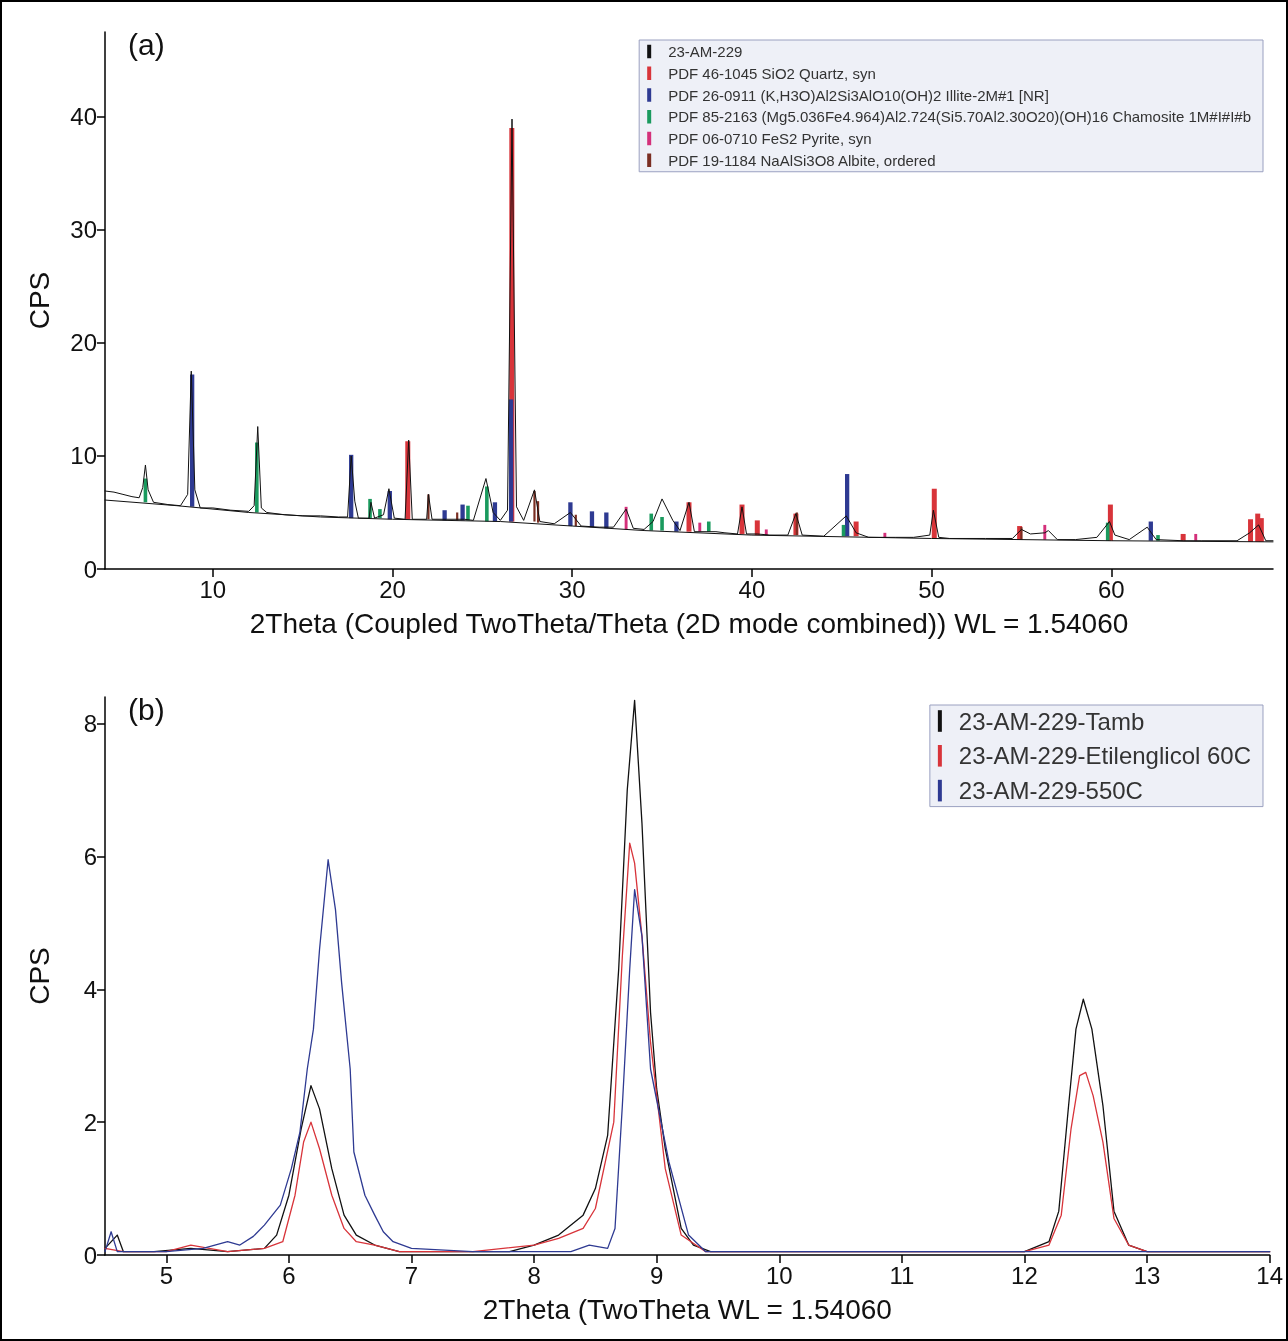 The height and width of the screenshot is (1341, 1288). Describe the element at coordinates (752, 589) in the screenshot. I see `x-tick-label: 40` at that location.